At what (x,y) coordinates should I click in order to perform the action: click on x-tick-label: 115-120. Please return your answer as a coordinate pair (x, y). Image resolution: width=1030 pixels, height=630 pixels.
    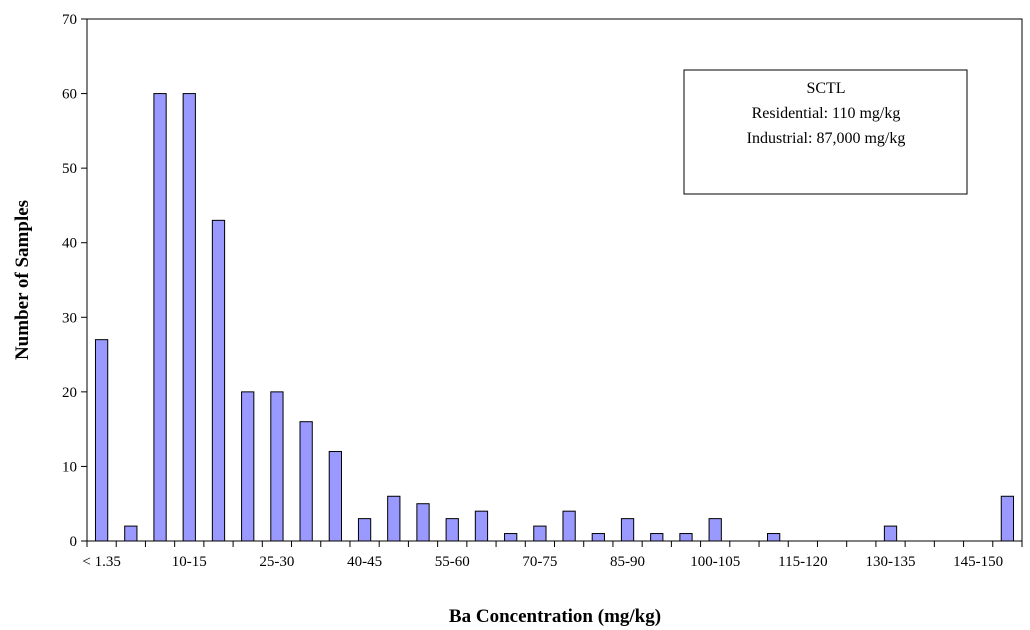
    Looking at the image, I should click on (802, 562).